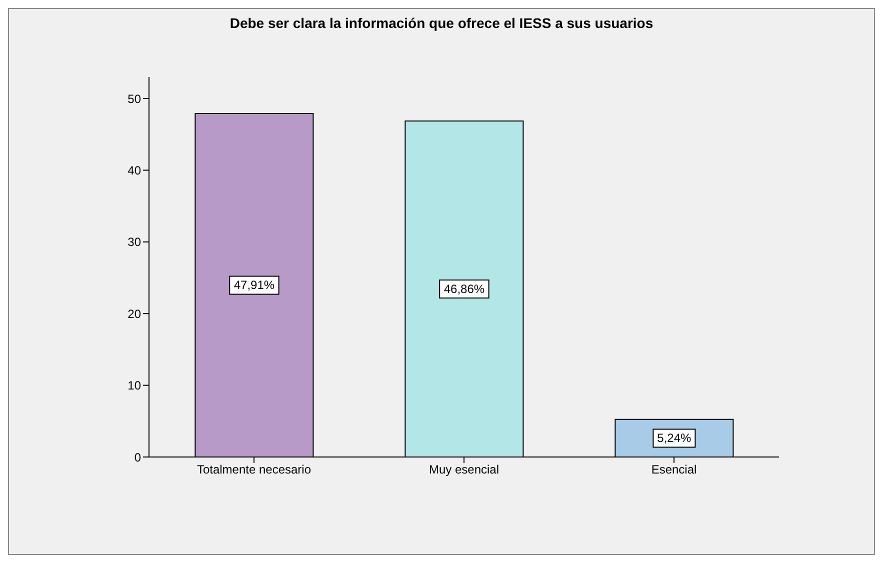  Describe the element at coordinates (441, 23) in the screenshot. I see `chart-title: Debe ser clara la información que ofrece el IESS a sus usuarios` at that location.